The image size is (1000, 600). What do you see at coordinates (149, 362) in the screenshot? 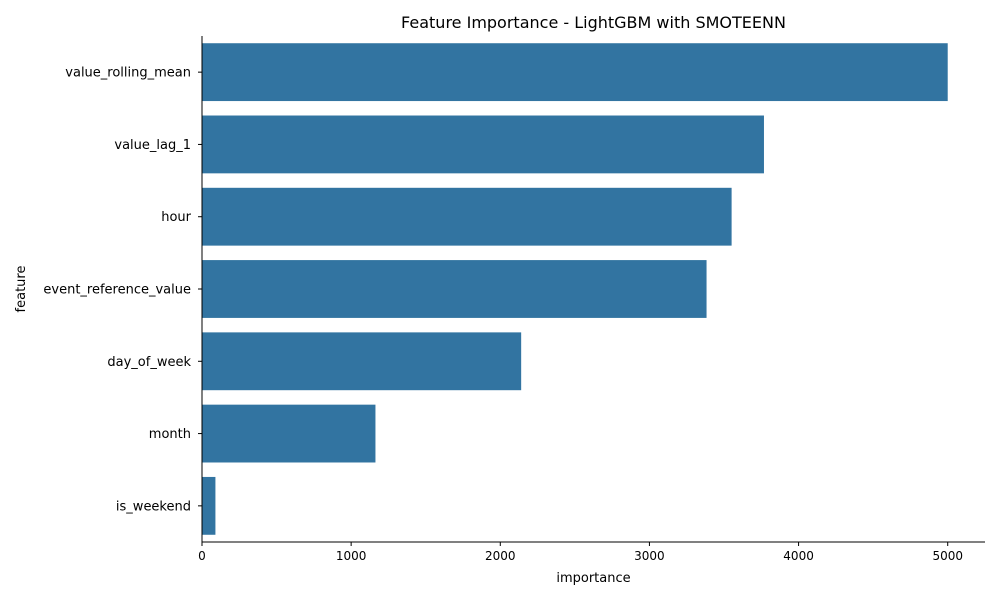
I see `y-tick-label: day_of_week` at bounding box center [149, 362].